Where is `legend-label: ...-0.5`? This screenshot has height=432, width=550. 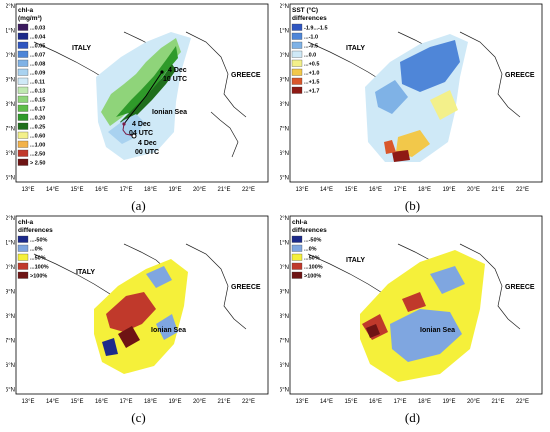
legend-label: ...-0.5 is located at coordinates (311, 47).